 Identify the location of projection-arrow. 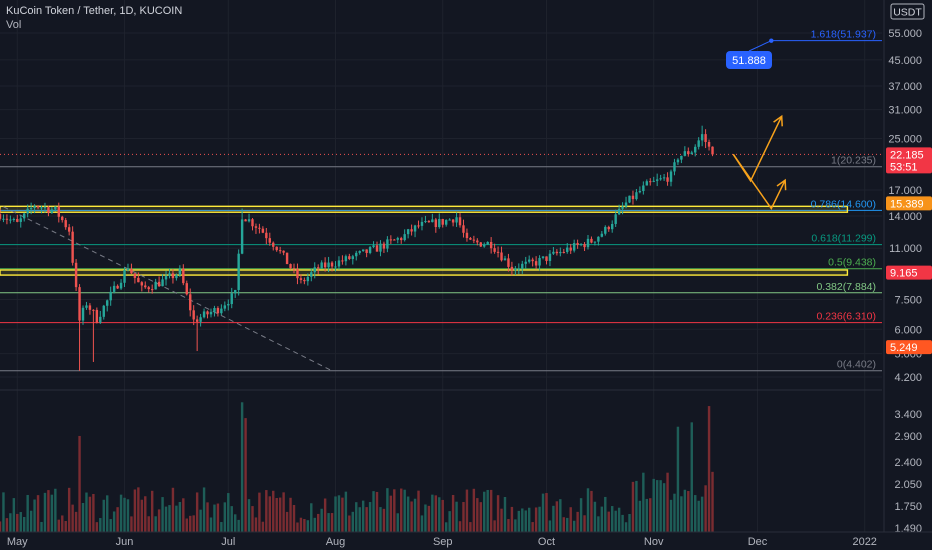
(759, 182).